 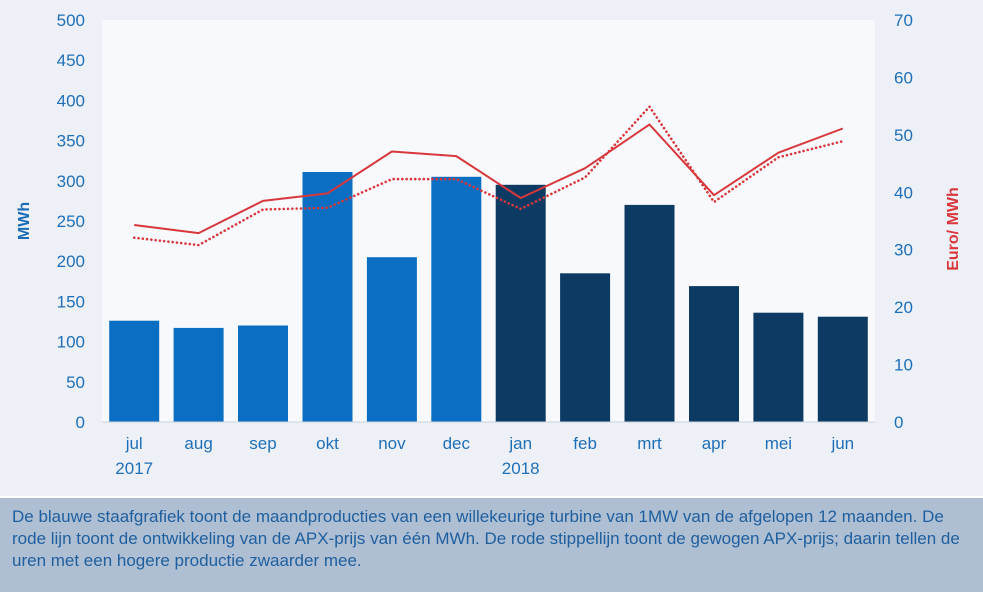 I want to click on x-tick-label: jul, so click(x=134, y=443).